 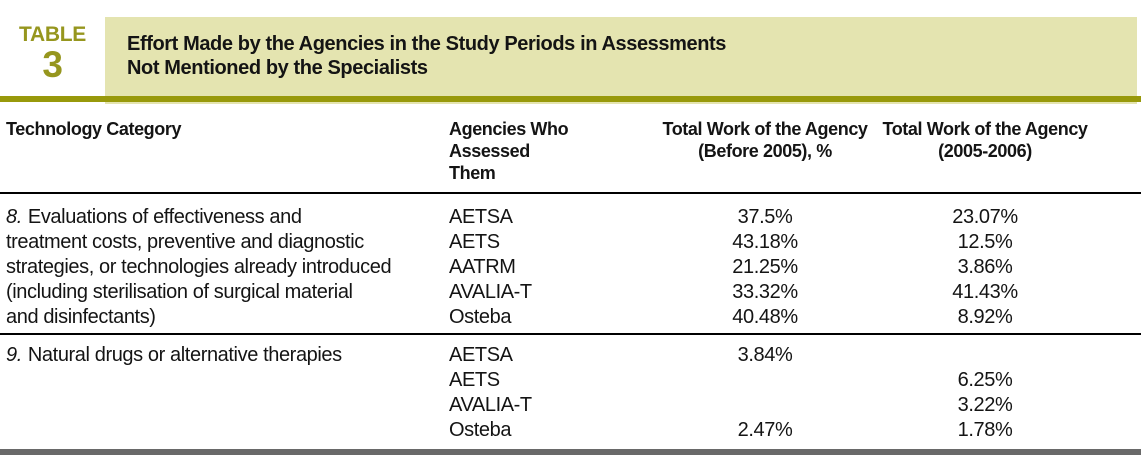 What do you see at coordinates (765, 355) in the screenshot?
I see `value-before-2005: 3.84%` at bounding box center [765, 355].